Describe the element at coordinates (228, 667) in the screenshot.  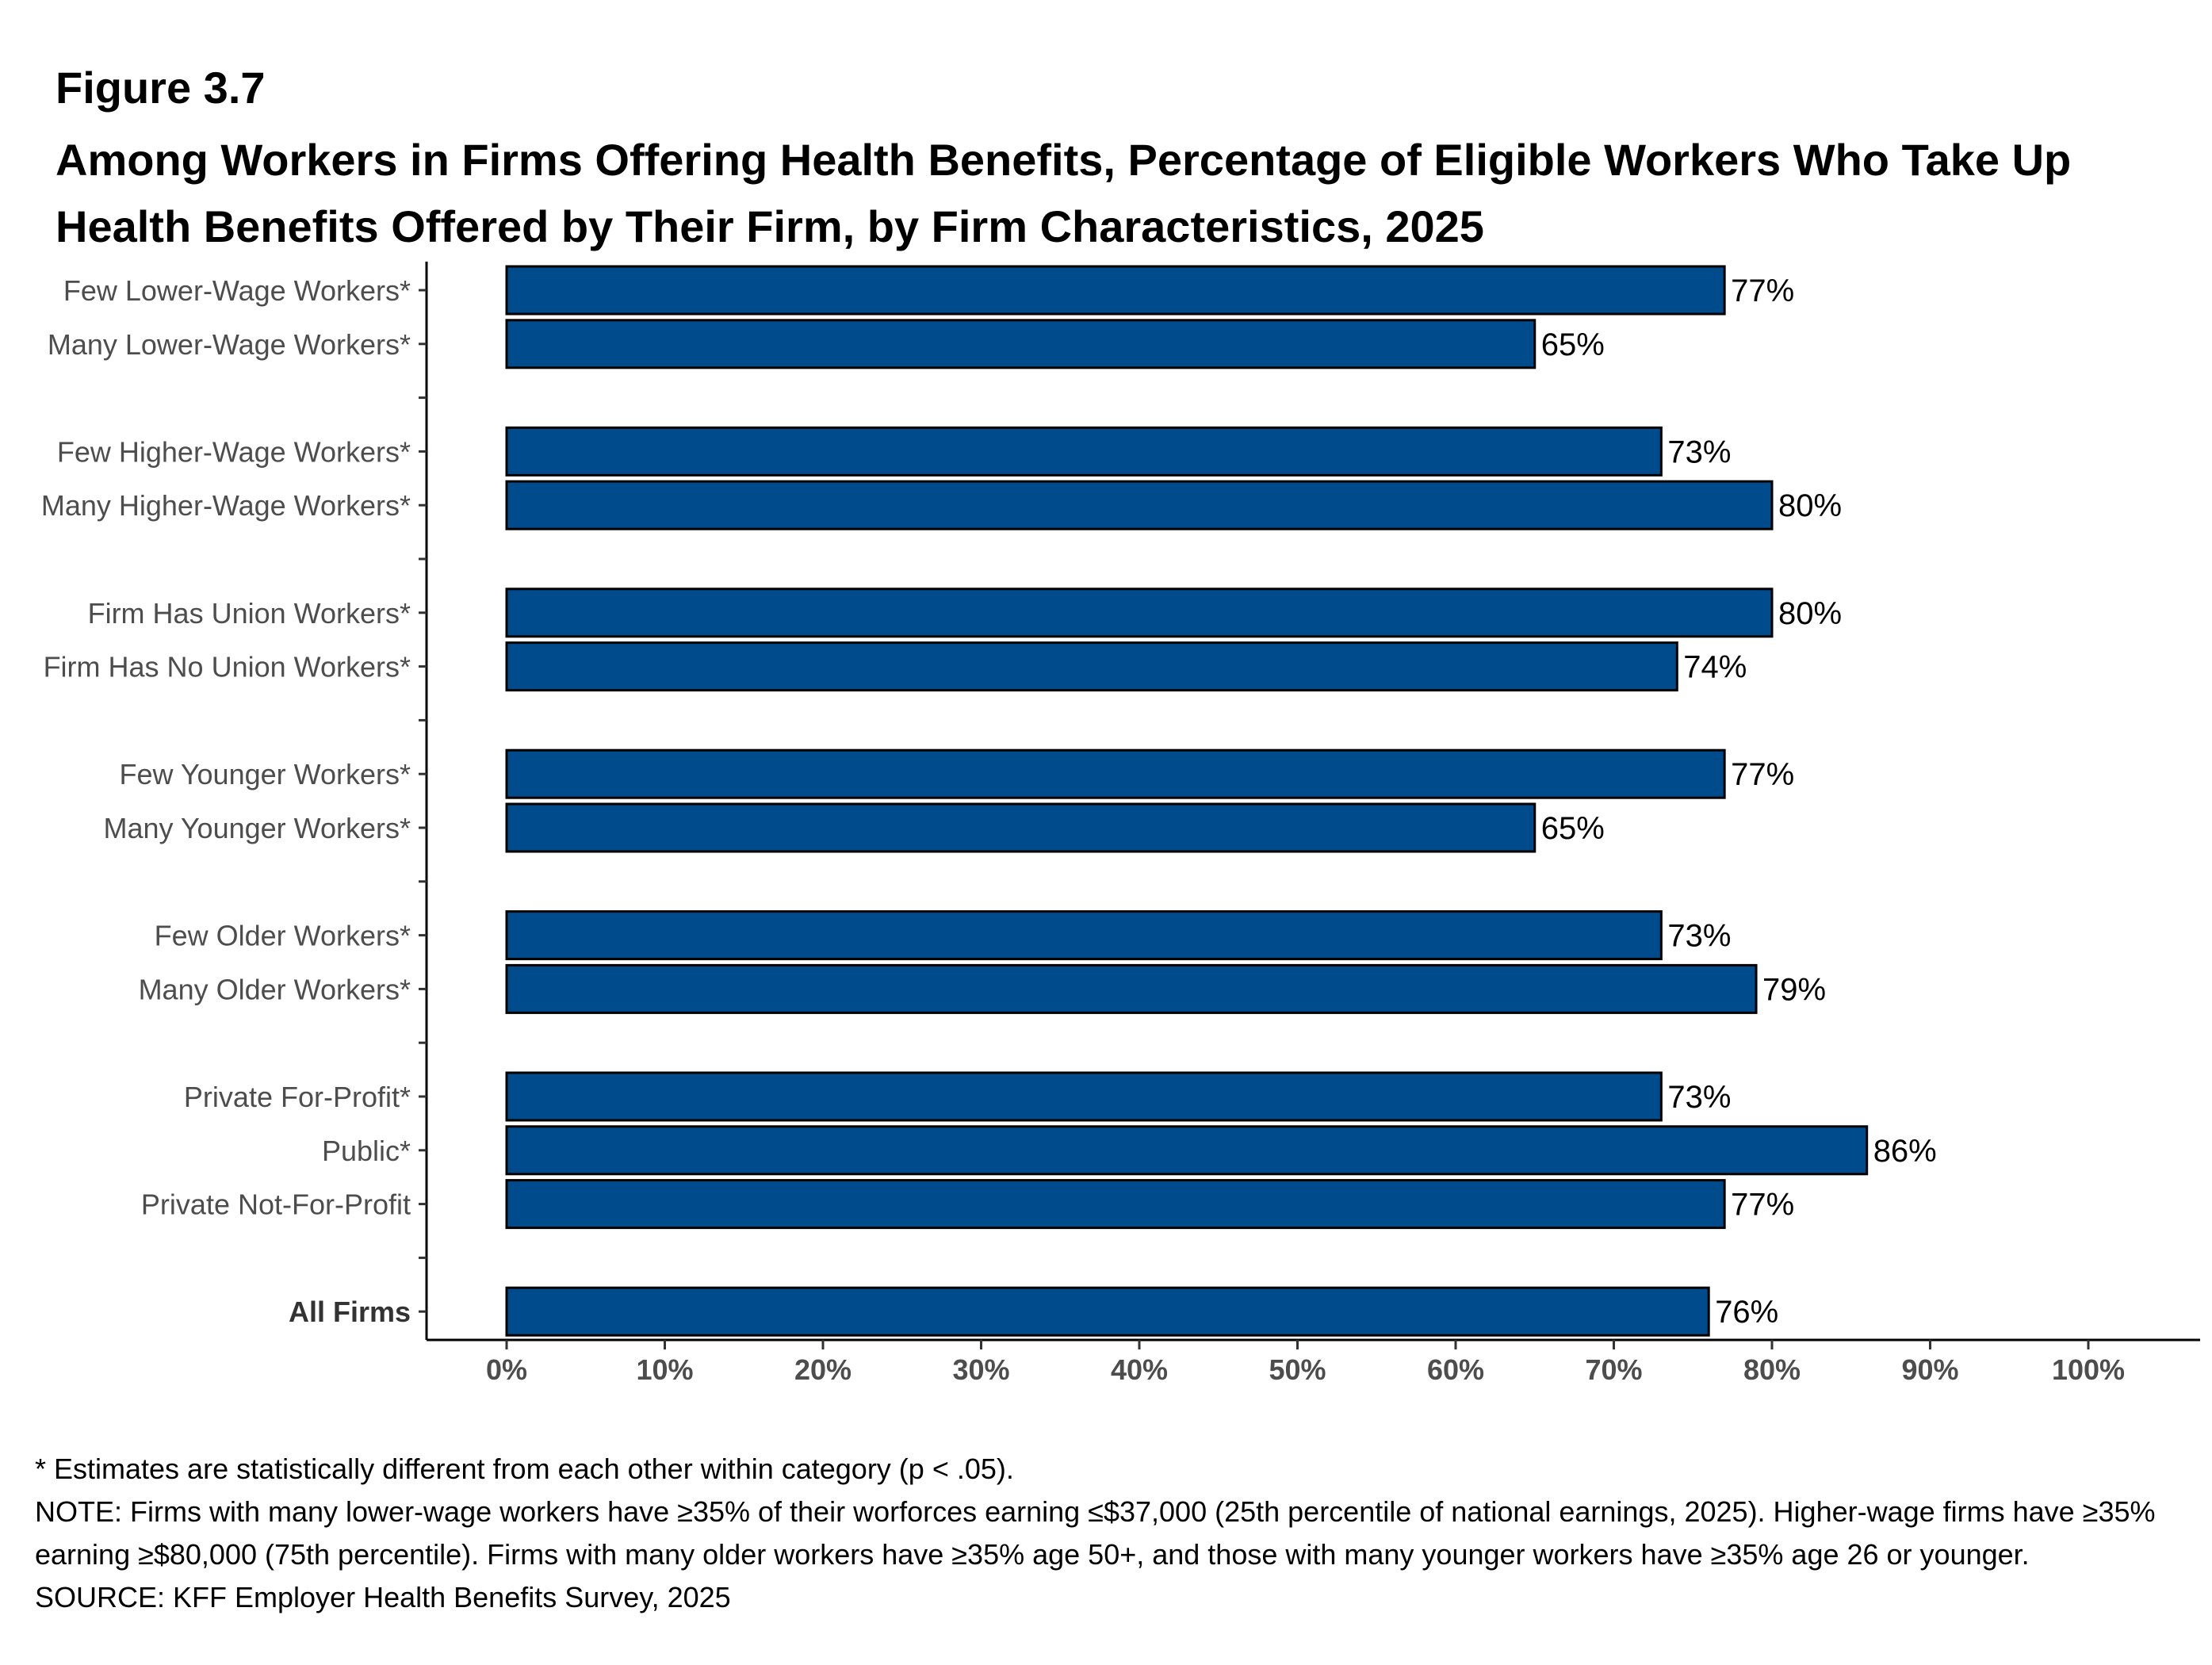
I see `category-label: Firm Has No Union Workers*` at that location.